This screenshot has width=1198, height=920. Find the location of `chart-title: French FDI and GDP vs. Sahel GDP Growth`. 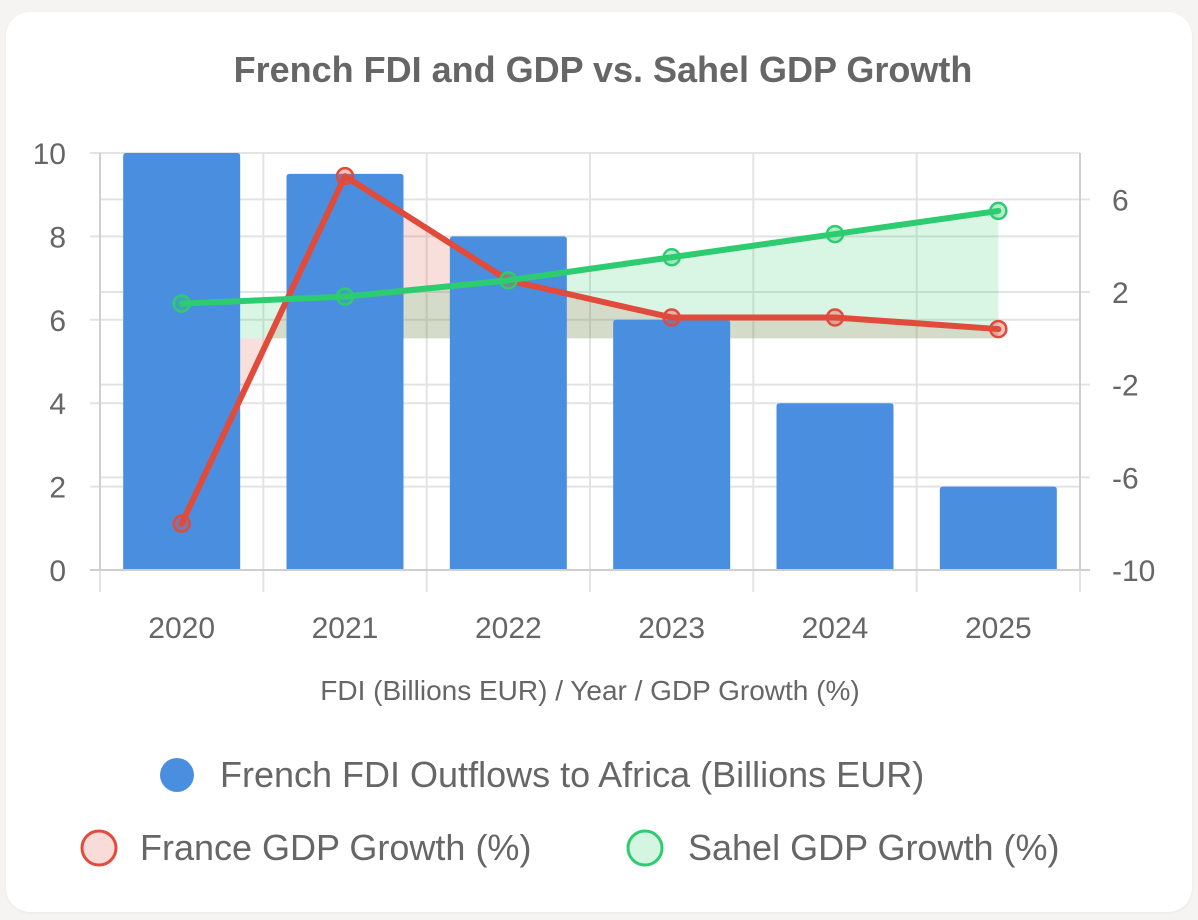

chart-title: French FDI and GDP vs. Sahel GDP Growth is located at coordinates (603, 69).